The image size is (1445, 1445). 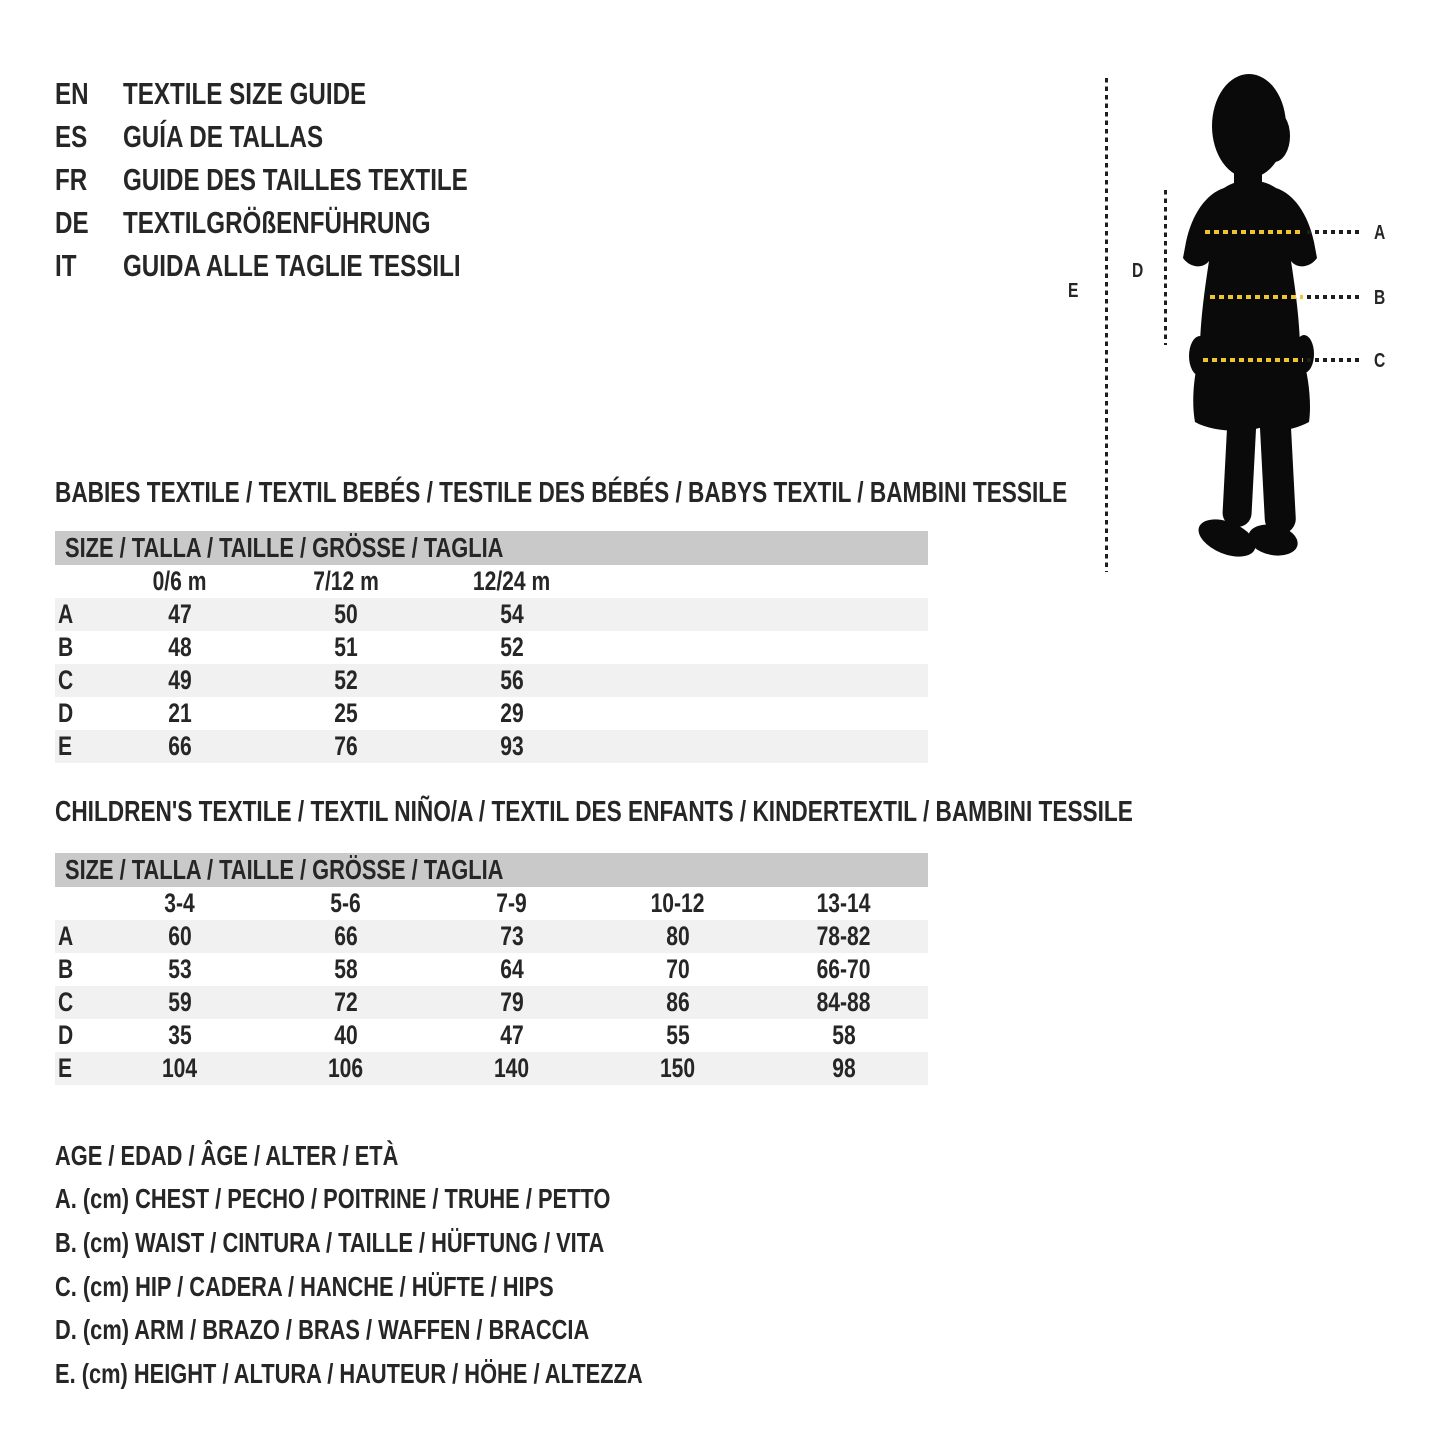 I want to click on cell-value: 54, so click(x=512, y=614).